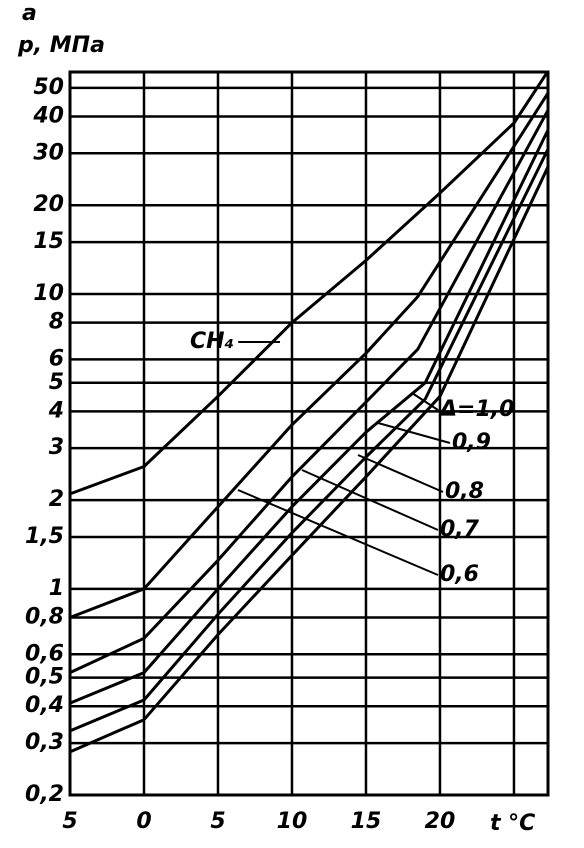 This screenshot has height=848, width=584. Describe the element at coordinates (48, 152) in the screenshot. I see `y-tick-label: 30` at that location.